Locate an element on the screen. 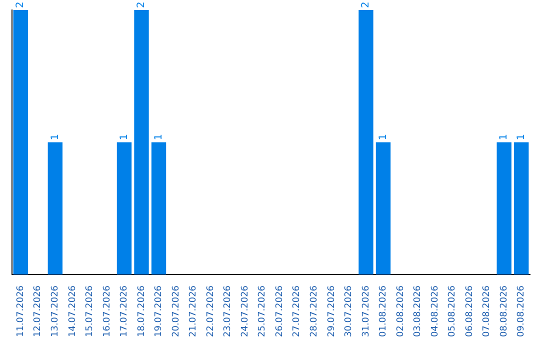 This screenshot has height=340, width=540. x-tick-label: 17.07.2026 is located at coordinates (125, 311).